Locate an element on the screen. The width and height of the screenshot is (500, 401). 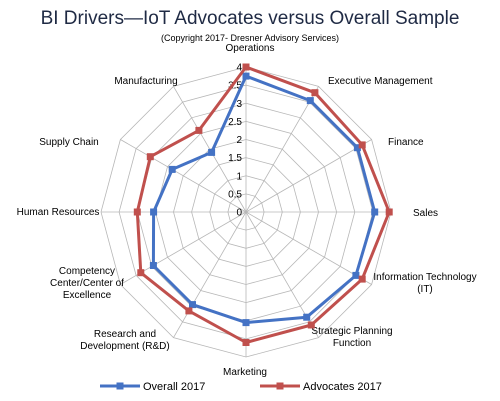
tick-label: 0.5 is located at coordinates (235, 194).